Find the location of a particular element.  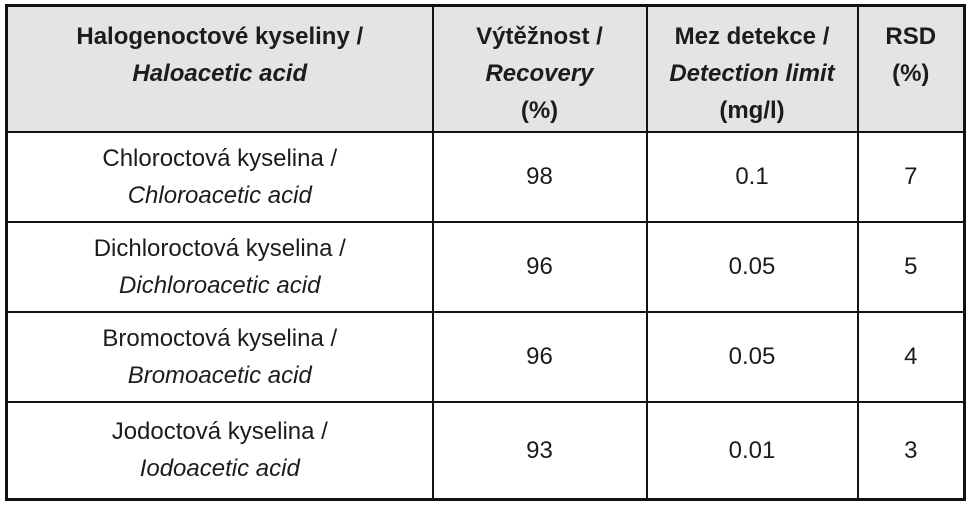

cell-acid-name: Jodoctová kyselina / Iodoacetic acid is located at coordinates (219, 450).